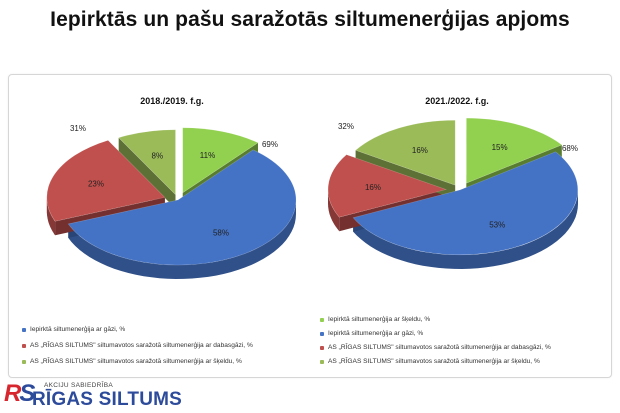 The width and height of the screenshot is (620, 413). What do you see at coordinates (207, 155) in the screenshot?
I see `pie-slice-label: 11%` at bounding box center [207, 155].